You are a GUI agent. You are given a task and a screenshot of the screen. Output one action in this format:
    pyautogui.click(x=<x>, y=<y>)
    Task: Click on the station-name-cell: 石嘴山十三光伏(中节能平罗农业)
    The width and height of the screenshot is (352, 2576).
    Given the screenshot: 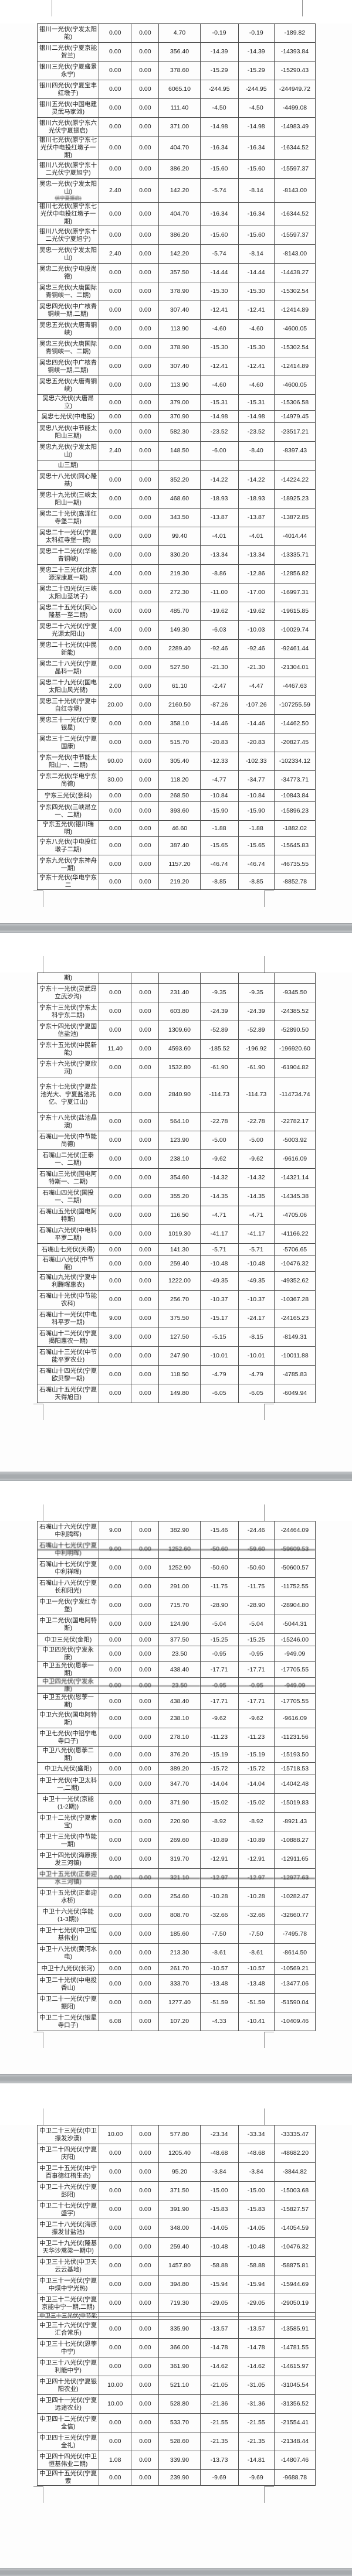 What is the action you would take?
    pyautogui.click(x=68, y=1356)
    